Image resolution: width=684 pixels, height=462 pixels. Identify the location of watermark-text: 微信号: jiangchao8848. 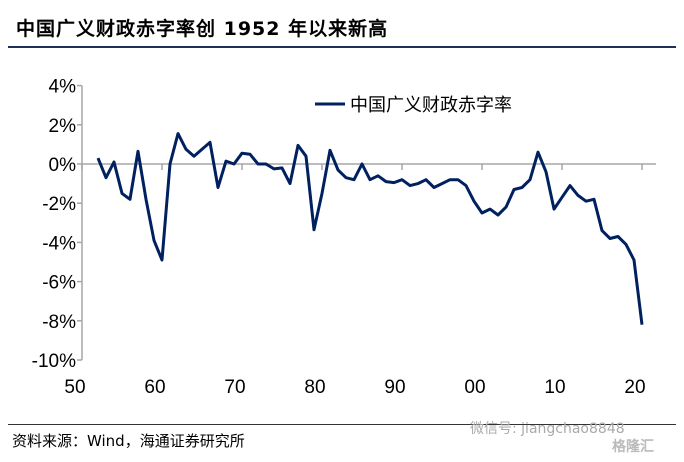
(547, 429).